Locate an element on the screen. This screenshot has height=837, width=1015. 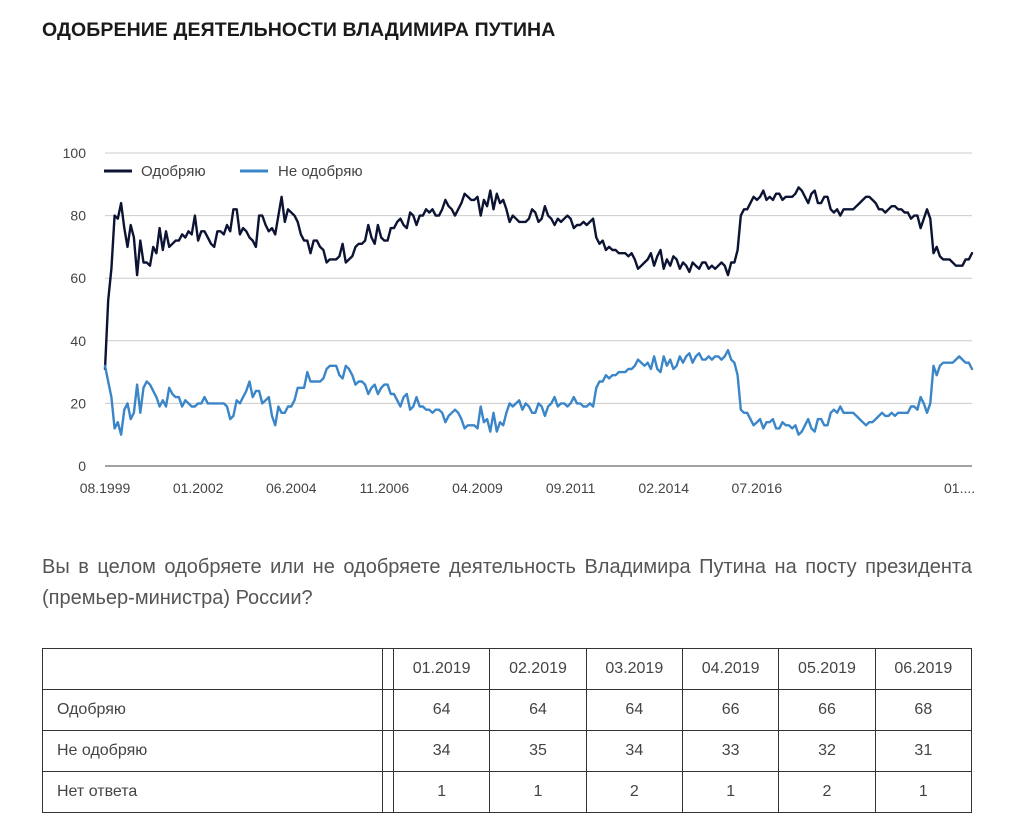
series-line-disapprove is located at coordinates (538, 392).